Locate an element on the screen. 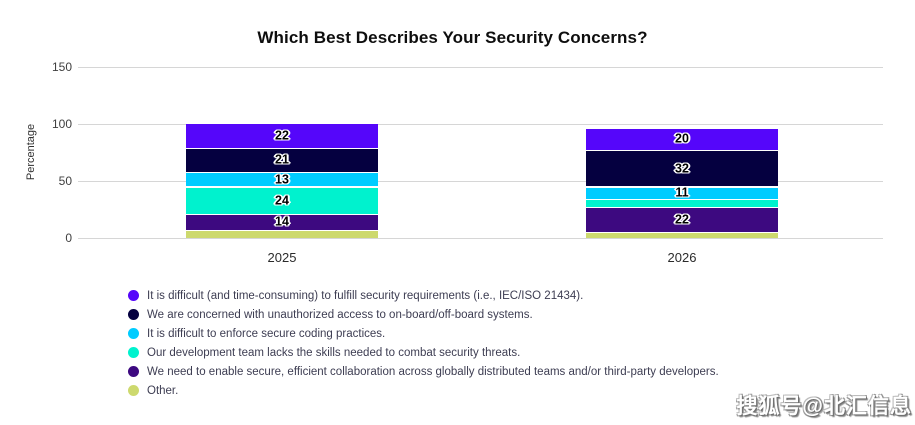 Image resolution: width=915 pixels, height=425 pixels. bar-segment-2026-series1: 20 is located at coordinates (682, 139).